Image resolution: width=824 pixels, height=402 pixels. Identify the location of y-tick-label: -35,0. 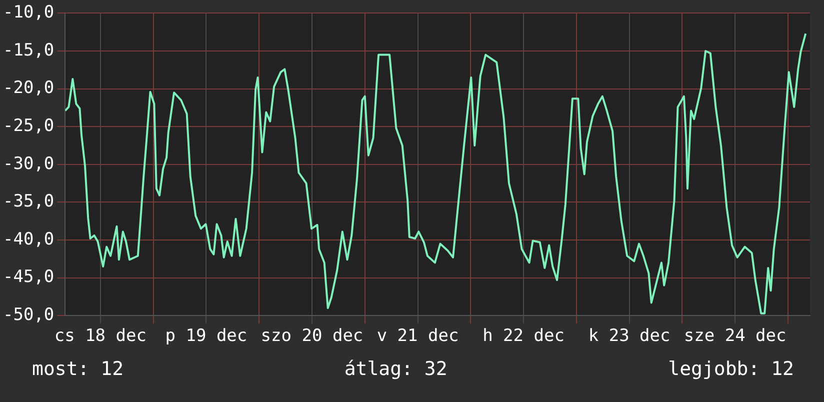
(28, 202).